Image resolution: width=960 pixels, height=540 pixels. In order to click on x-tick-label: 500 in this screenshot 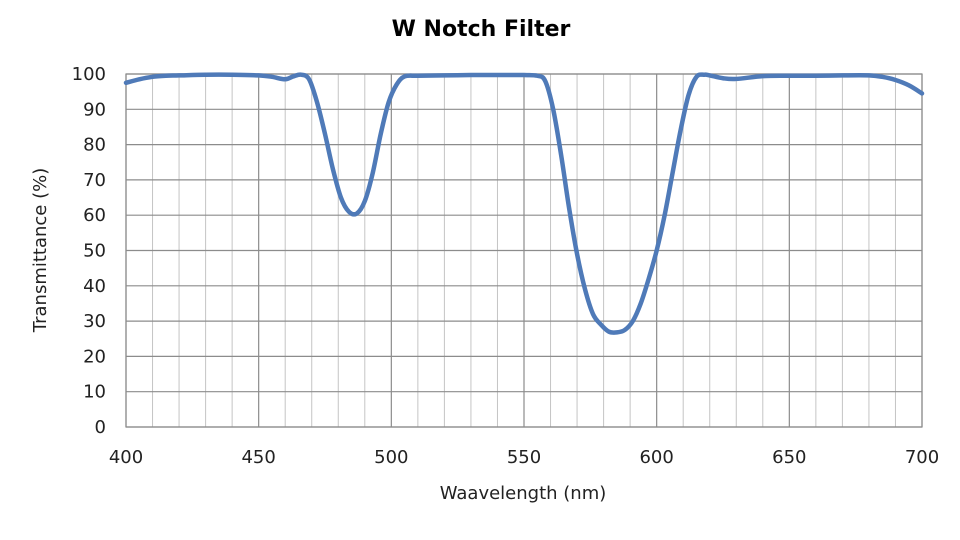, I will do `click(391, 457)`.